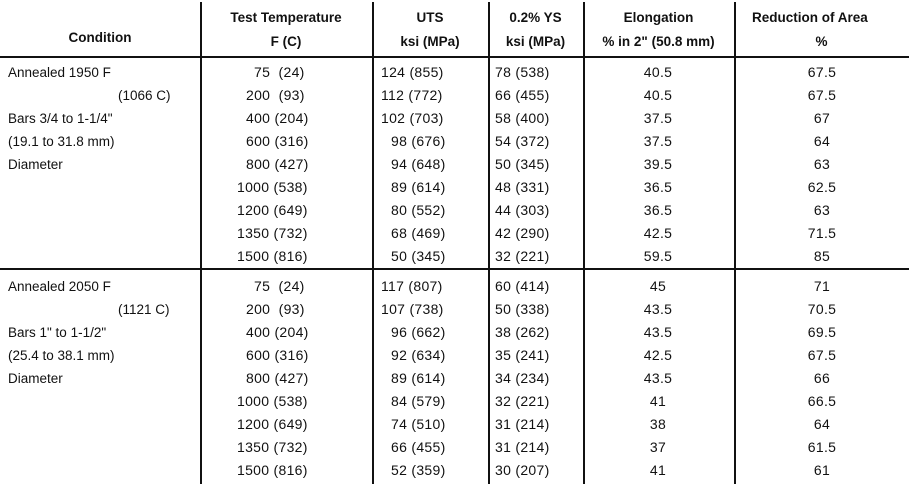 Image resolution: width=909 pixels, height=487 pixels. What do you see at coordinates (454, 121) in the screenshot?
I see `table-row: 400 (204) 102 (703) 58 (400) 37.5 67` at bounding box center [454, 121].